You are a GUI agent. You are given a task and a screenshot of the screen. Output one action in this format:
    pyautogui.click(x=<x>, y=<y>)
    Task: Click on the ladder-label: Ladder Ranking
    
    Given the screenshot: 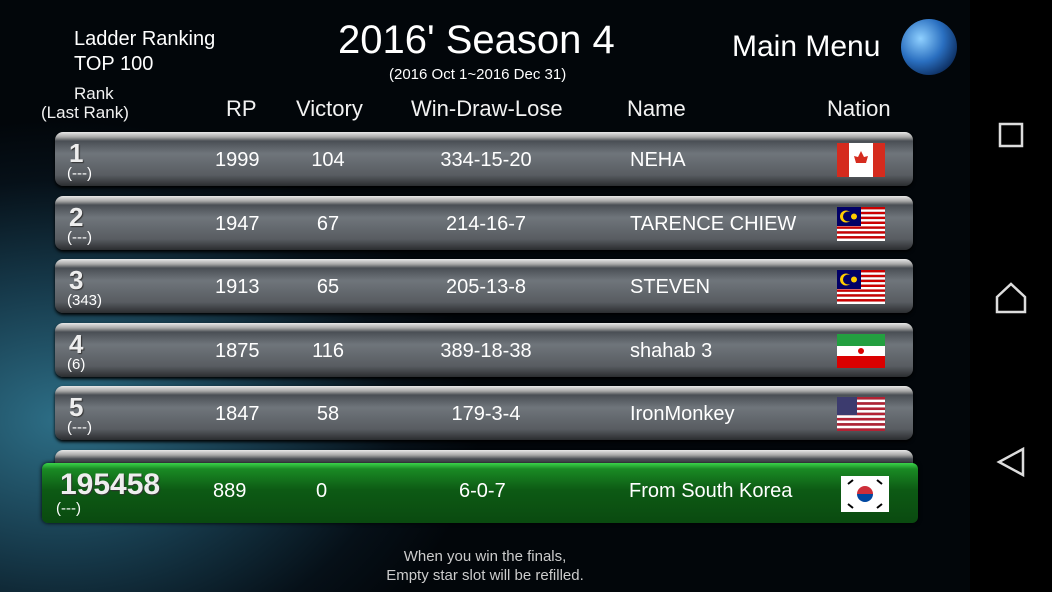 What is the action you would take?
    pyautogui.click(x=145, y=39)
    